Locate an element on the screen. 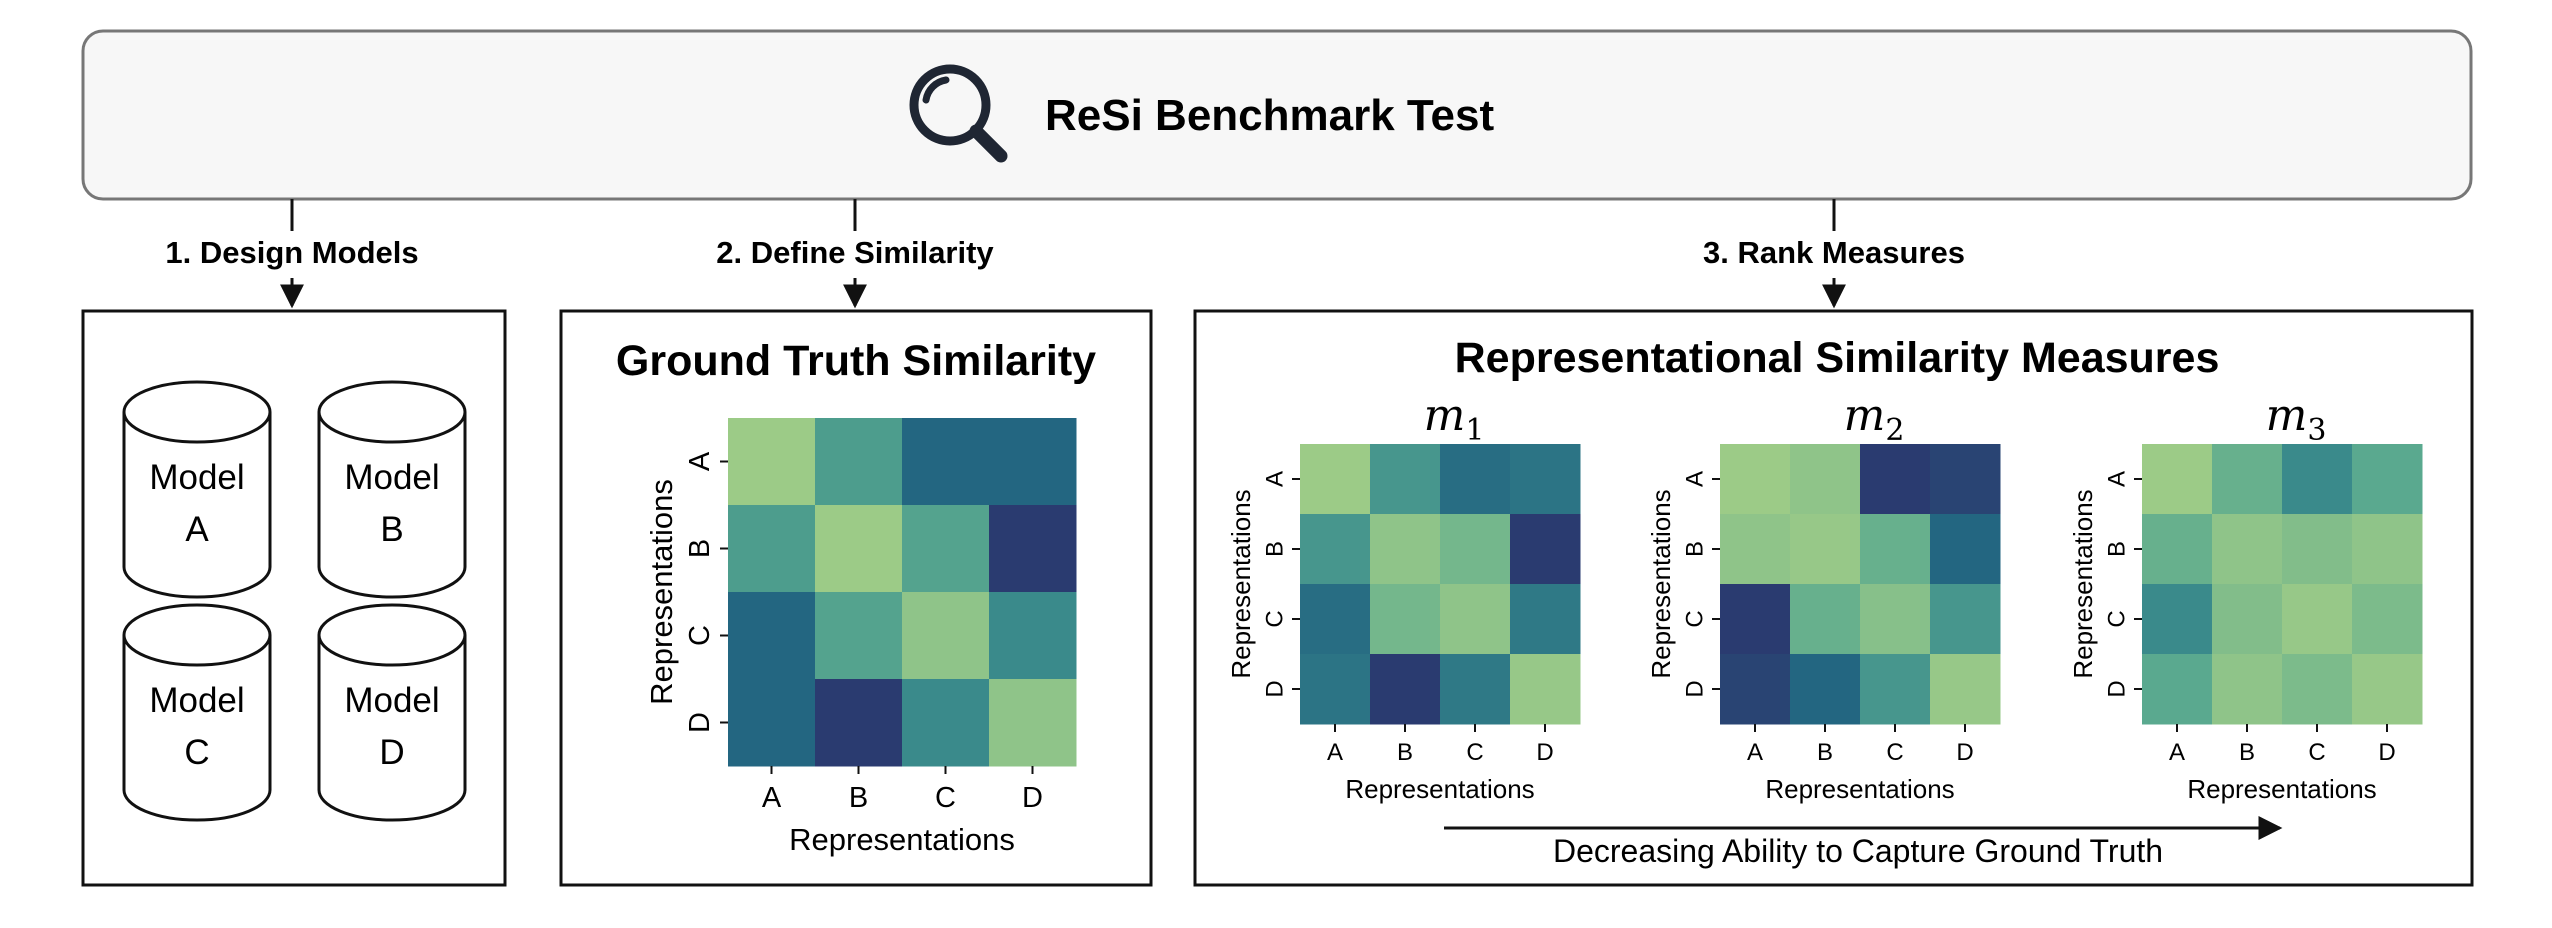  model-cylinder: Model C is located at coordinates (197, 712).